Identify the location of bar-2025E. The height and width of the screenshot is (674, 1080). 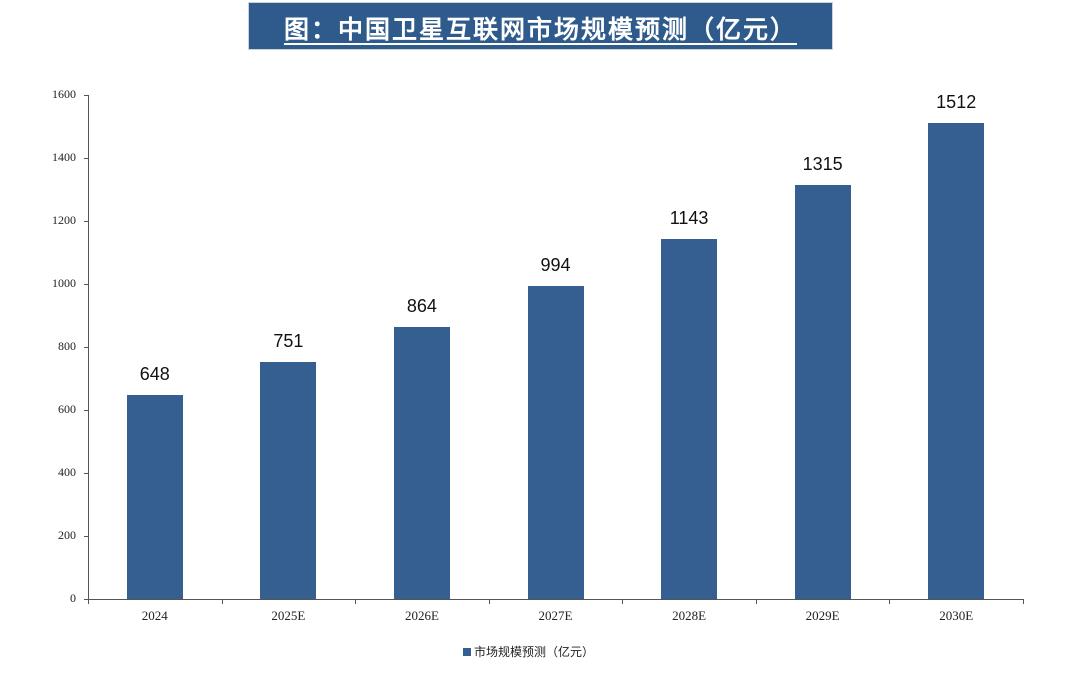
(288, 480).